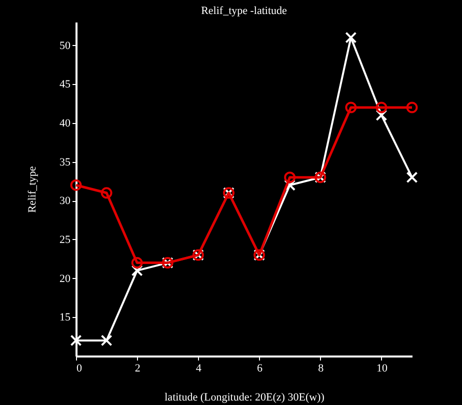 The width and height of the screenshot is (462, 405). Describe the element at coordinates (321, 368) in the screenshot. I see `x-tick-label: 8` at that location.